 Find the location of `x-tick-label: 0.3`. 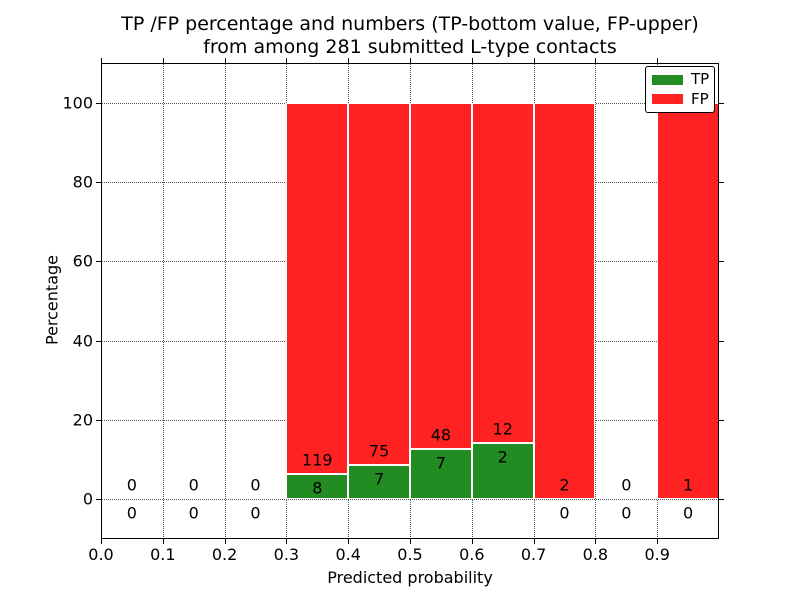

x-tick-label: 0.3 is located at coordinates (286, 554).